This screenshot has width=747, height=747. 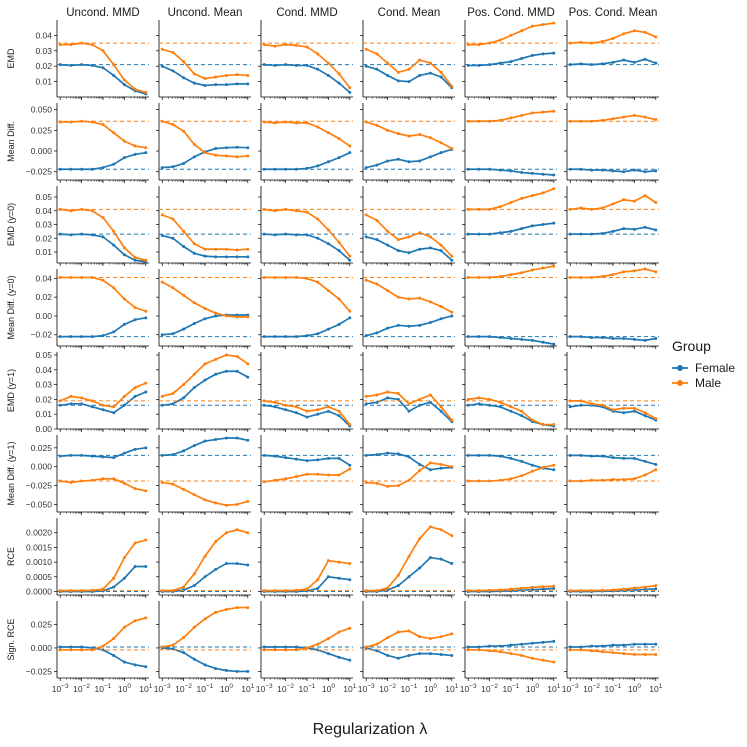 I want to click on y-tick-label: 0.02, so click(x=43, y=66).